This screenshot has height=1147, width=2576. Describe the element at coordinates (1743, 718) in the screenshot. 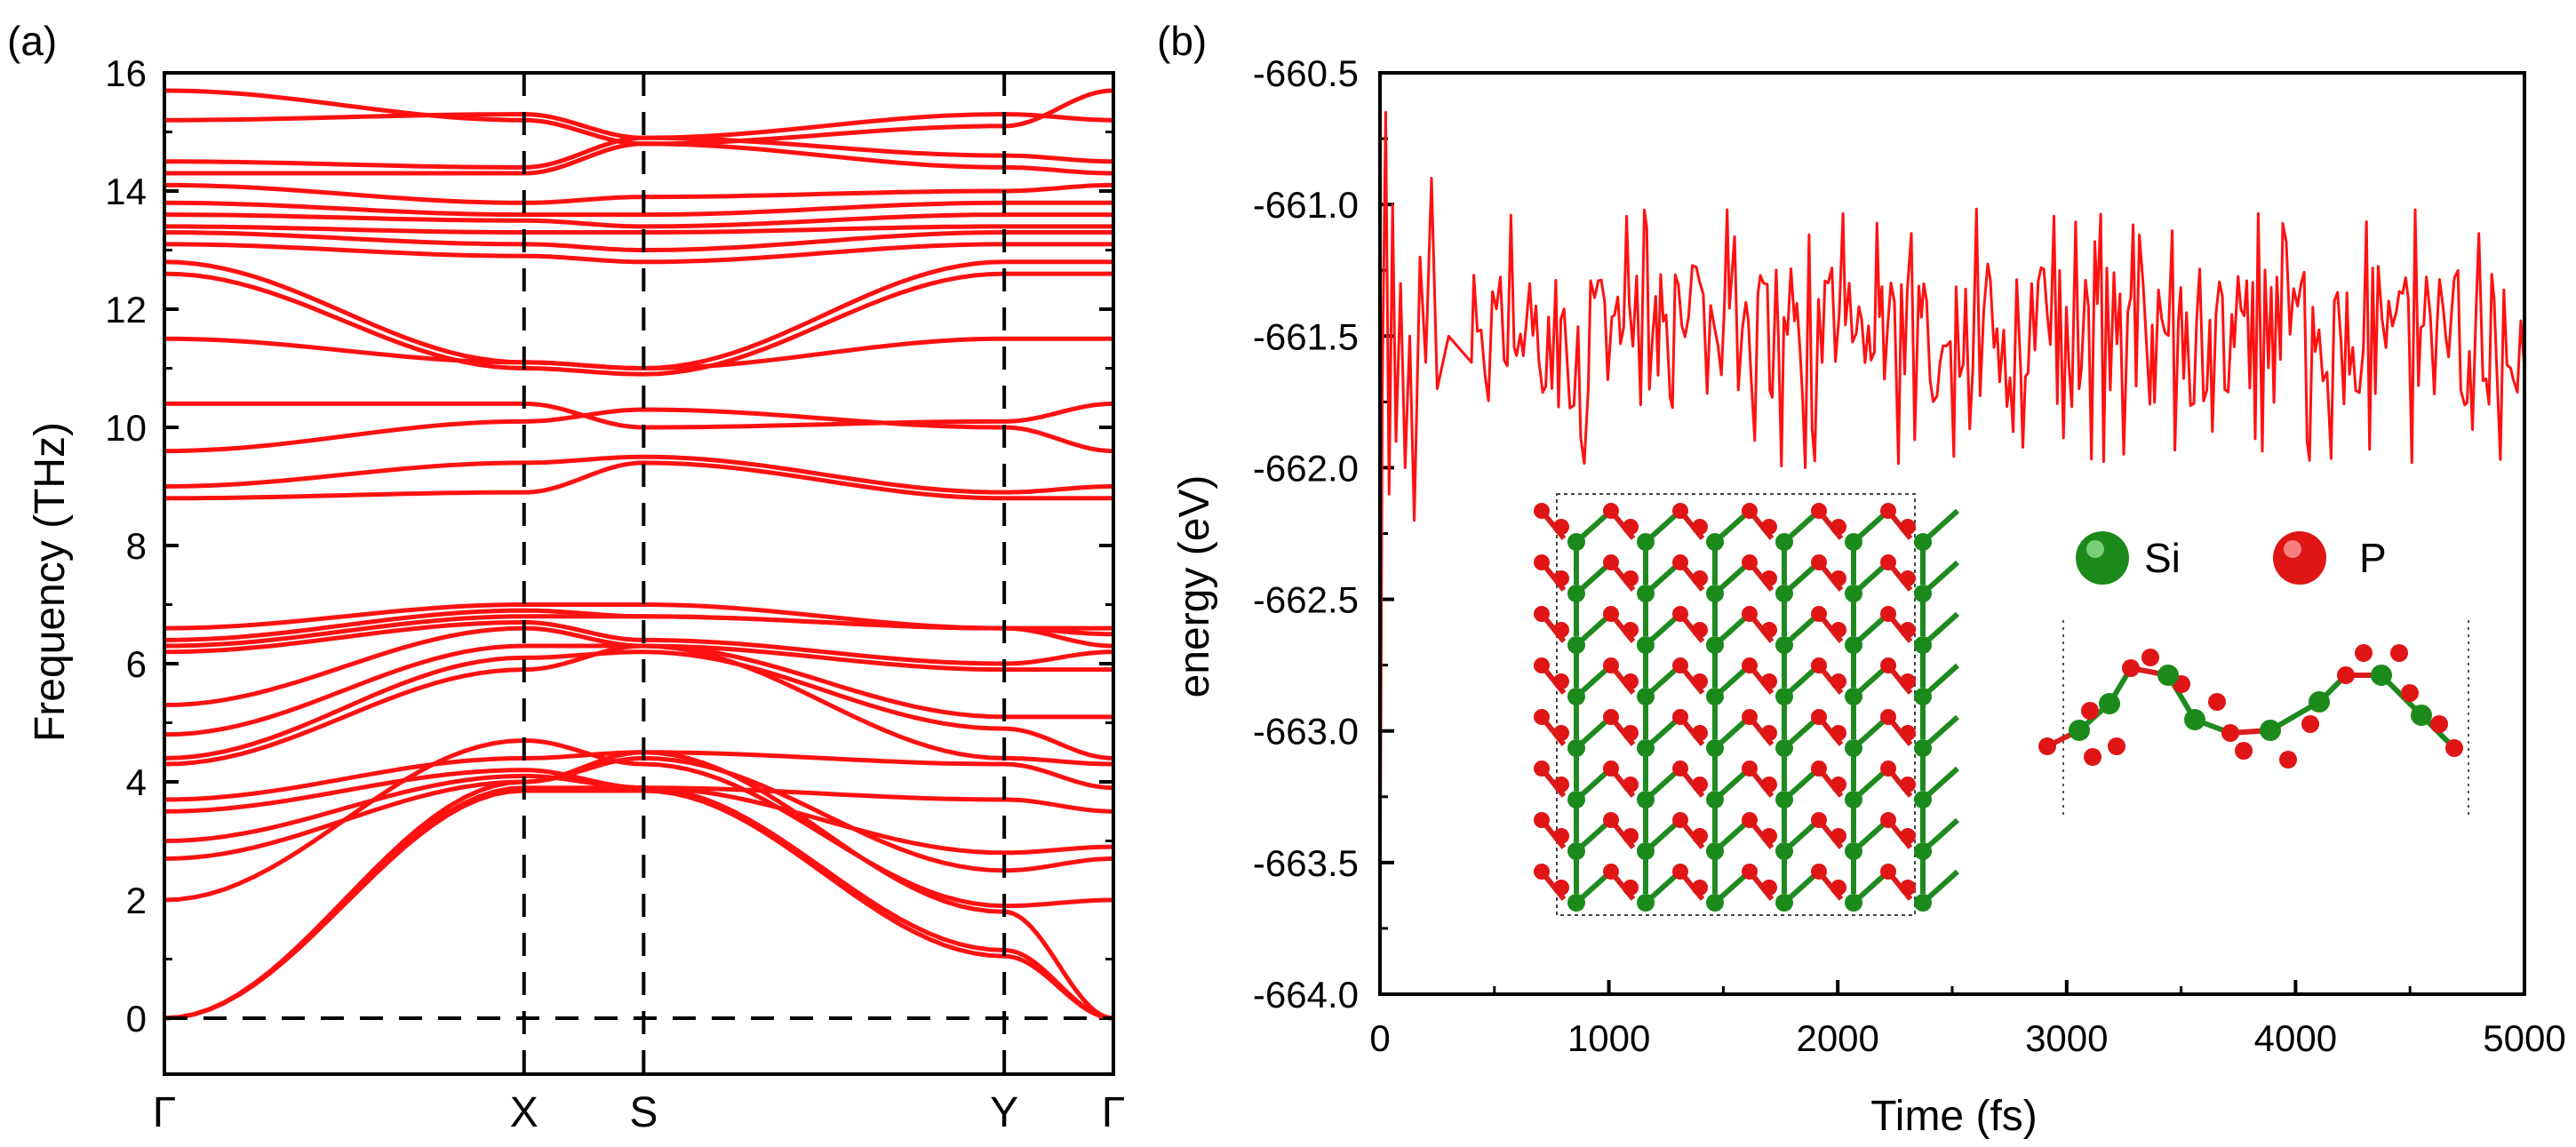

I see `structure-top-view` at that location.